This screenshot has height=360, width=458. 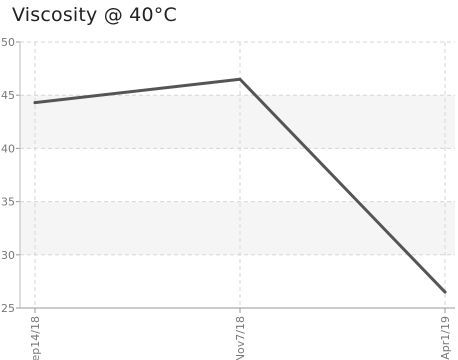 What do you see at coordinates (240, 338) in the screenshot?
I see `x-tick-label: Nov7/18` at bounding box center [240, 338].